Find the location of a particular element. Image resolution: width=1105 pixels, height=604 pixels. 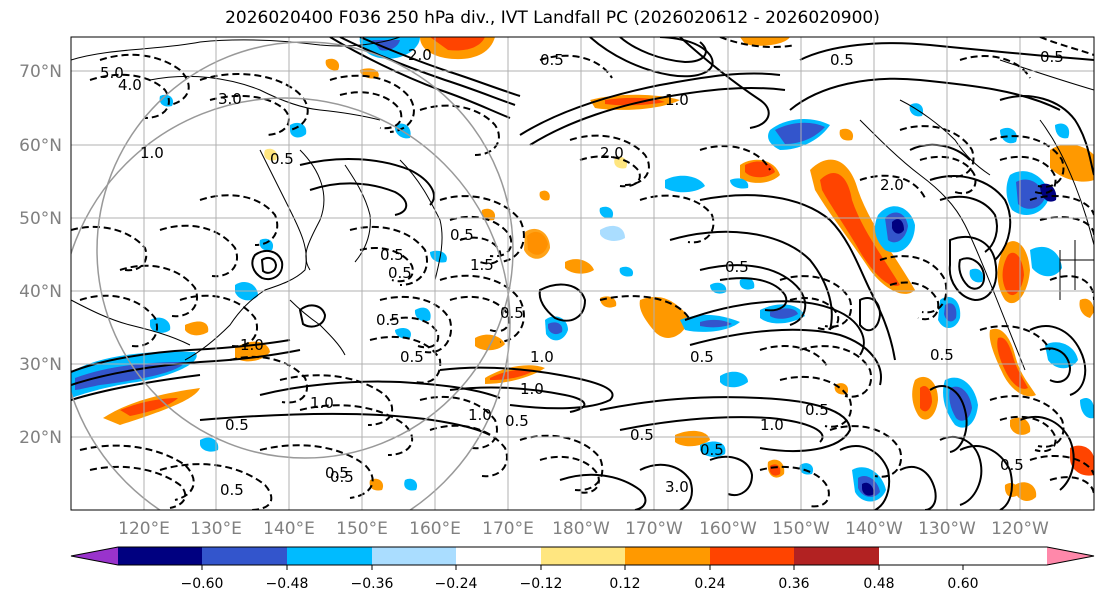

lon-label: 130°W is located at coordinates (947, 529).